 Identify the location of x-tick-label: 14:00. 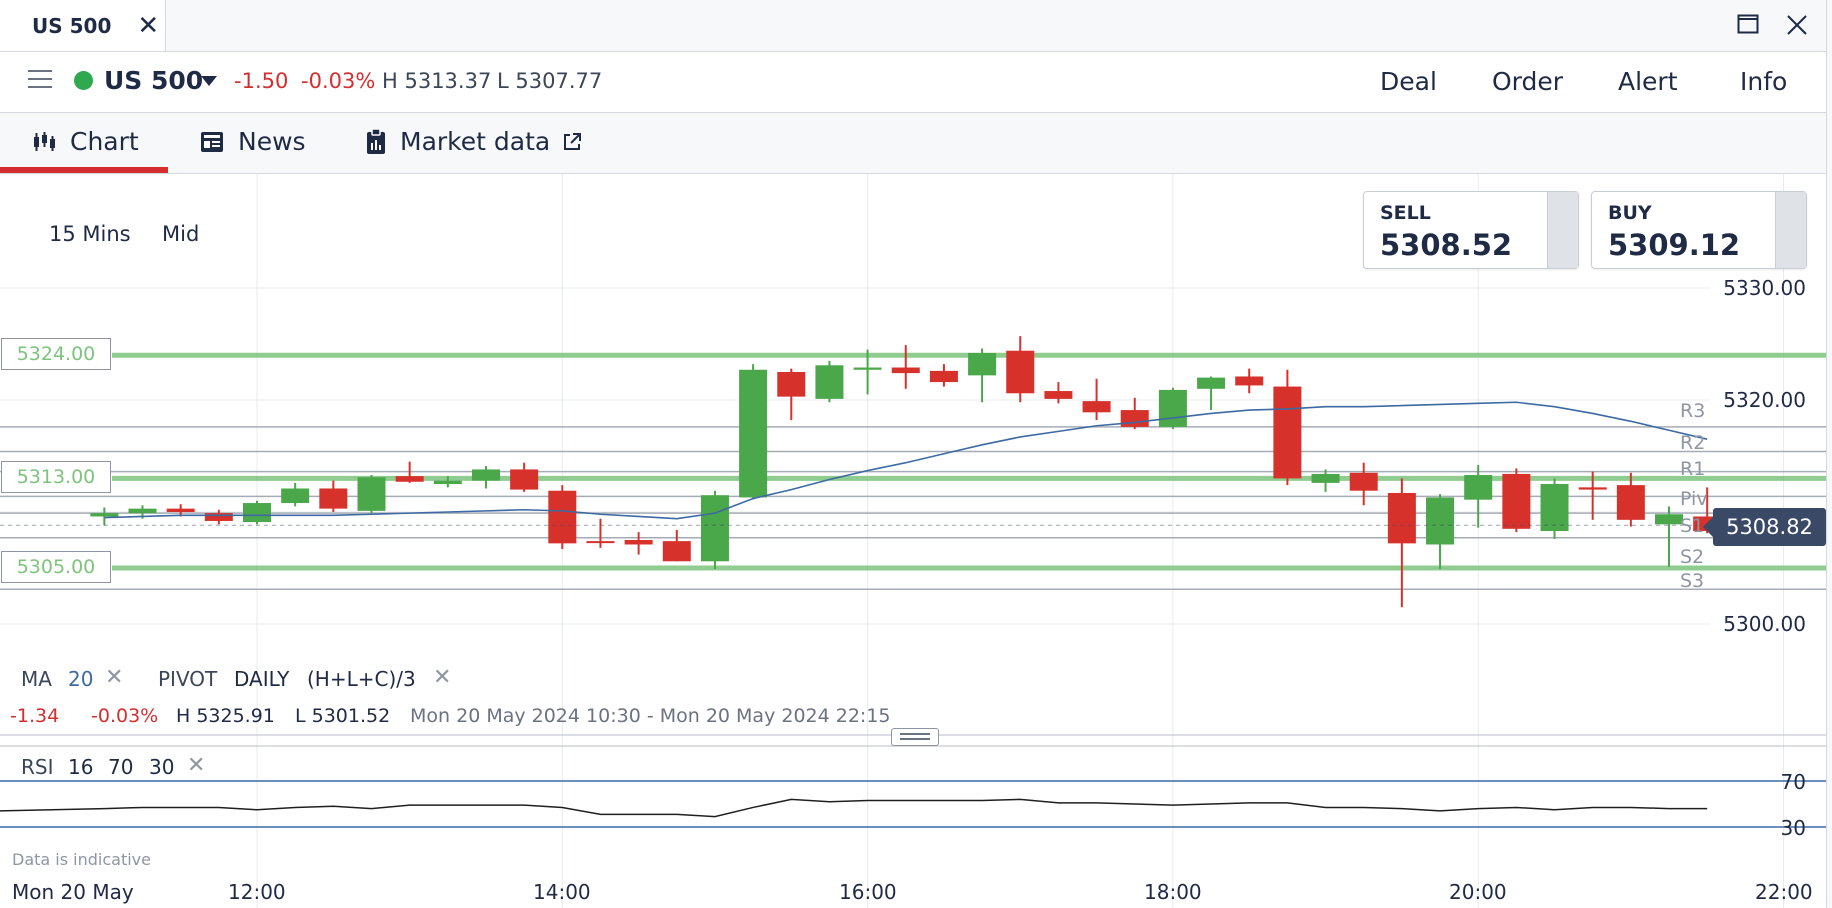
(562, 892).